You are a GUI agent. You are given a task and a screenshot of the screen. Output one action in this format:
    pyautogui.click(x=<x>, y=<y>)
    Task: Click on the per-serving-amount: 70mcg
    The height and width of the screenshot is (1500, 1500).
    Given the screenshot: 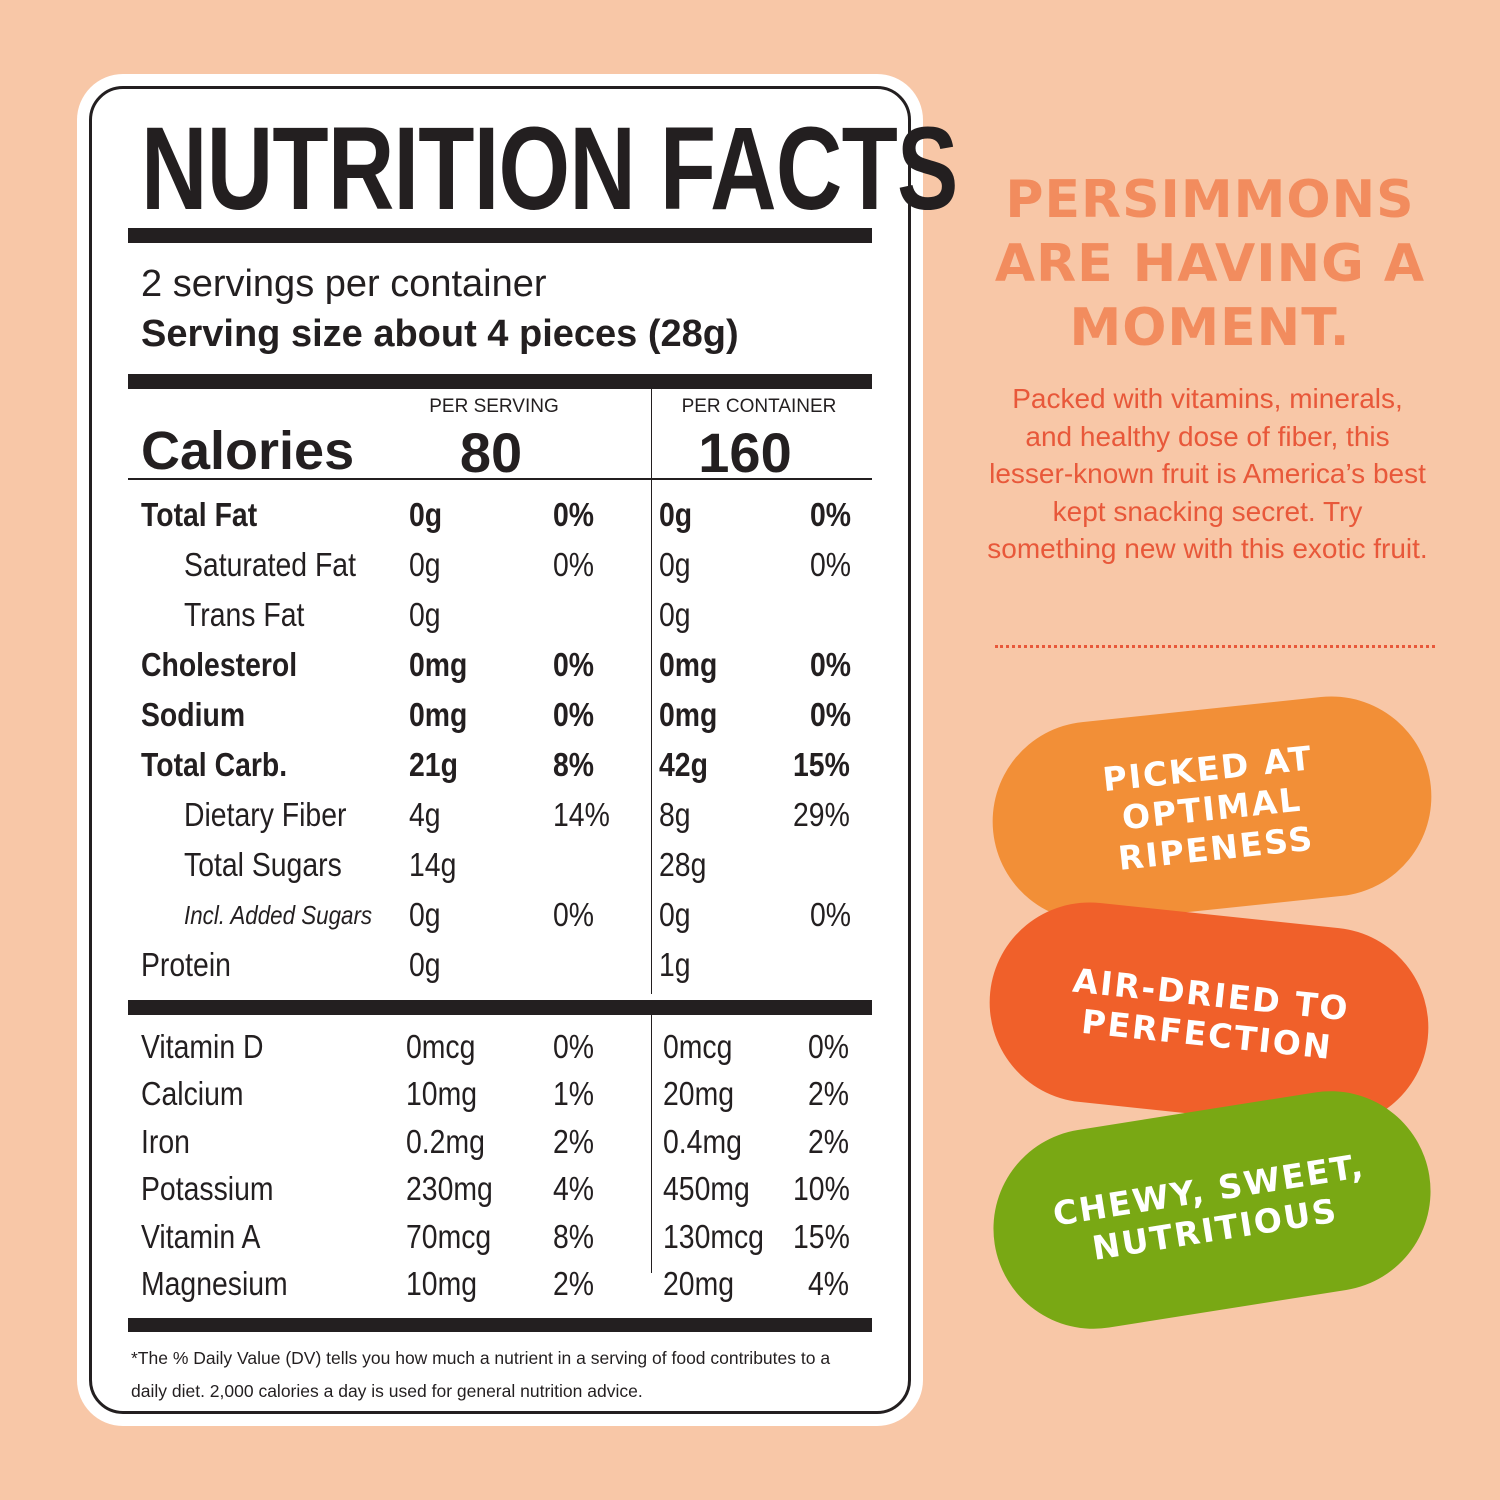 What is the action you would take?
    pyautogui.click(x=449, y=1236)
    